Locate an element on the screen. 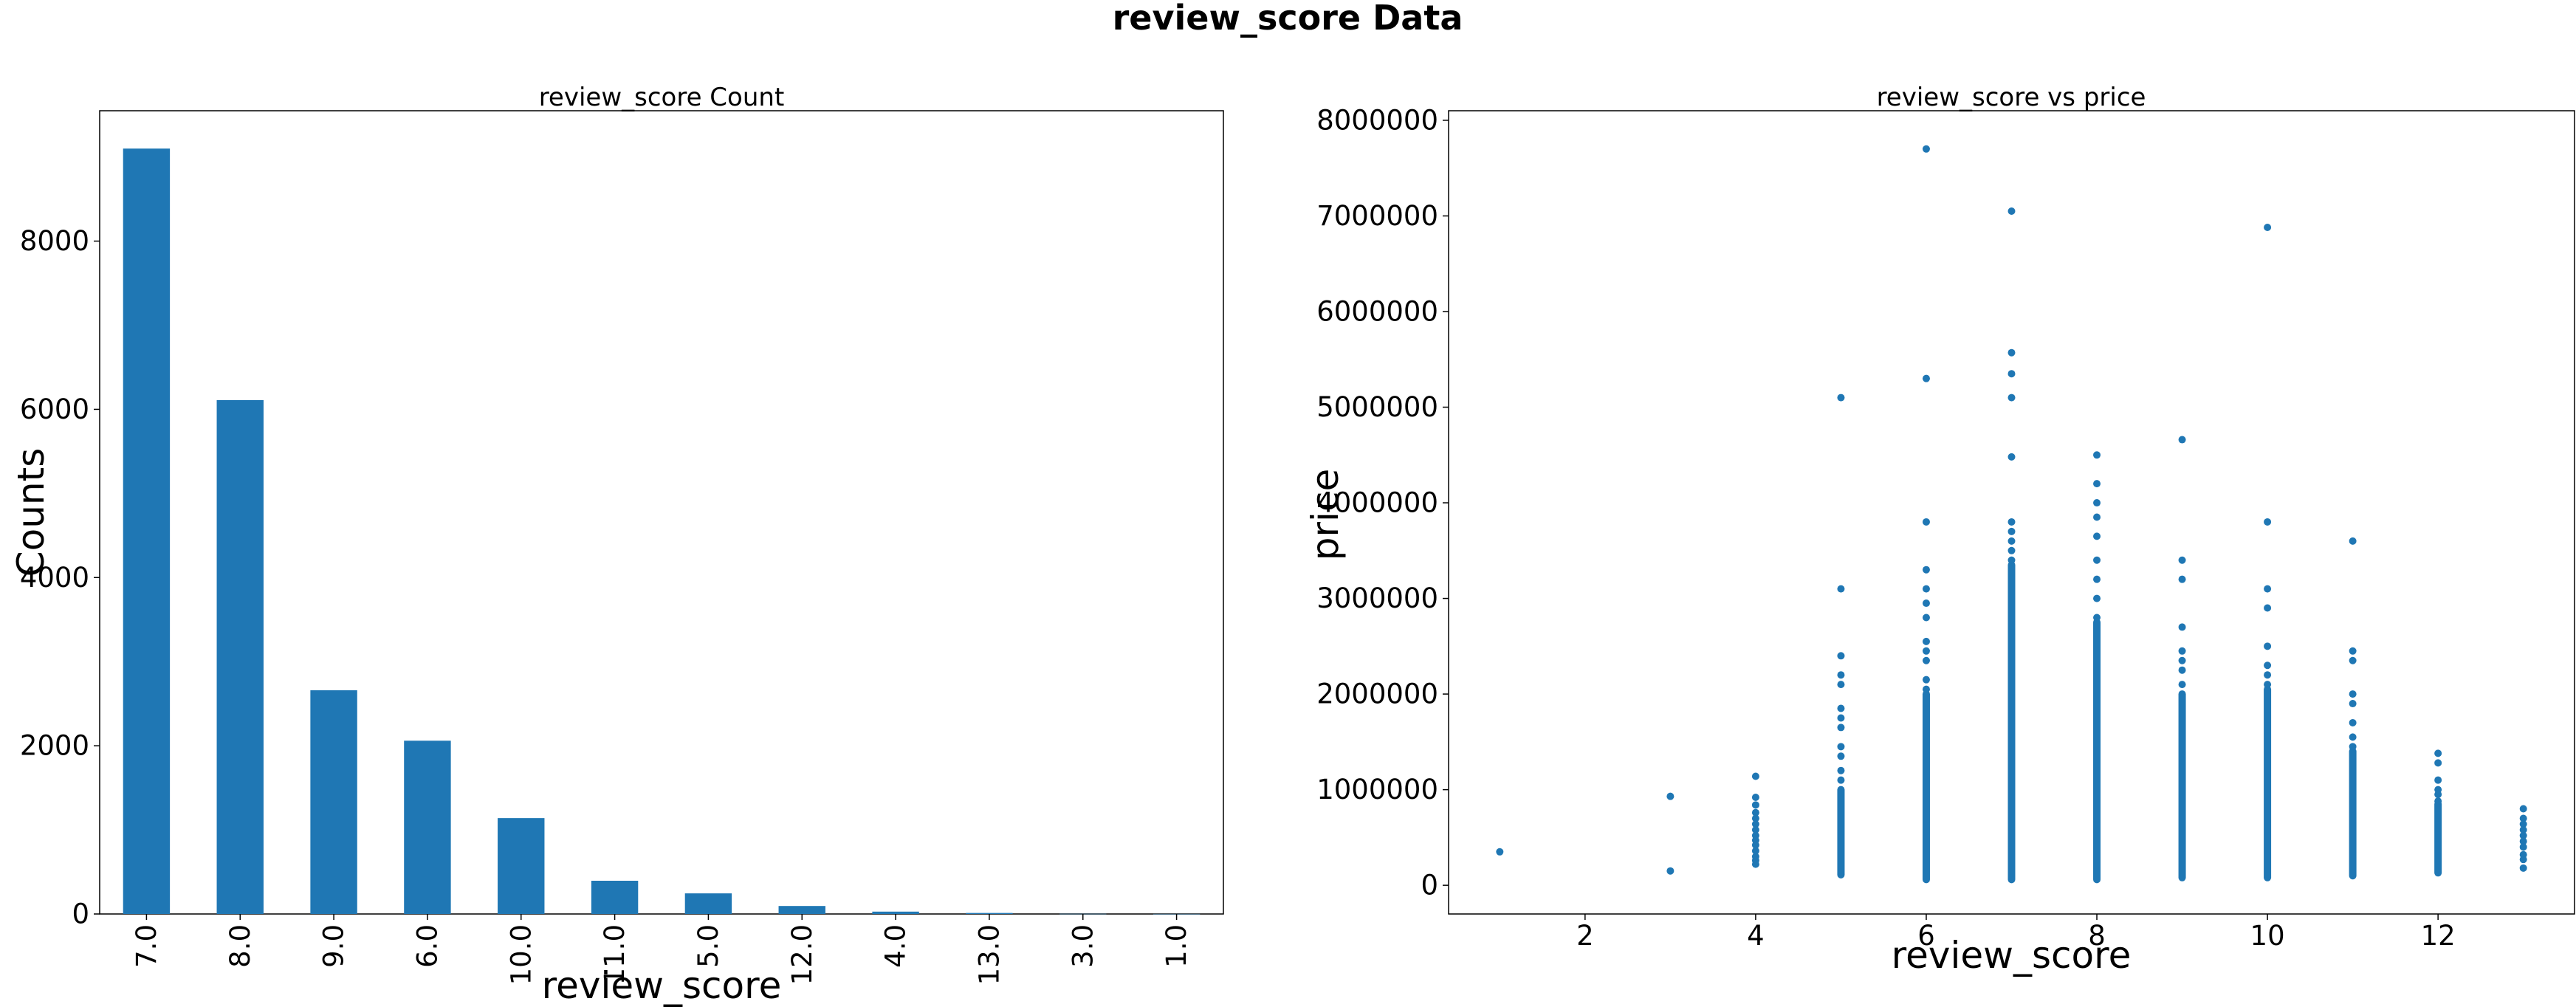 This screenshot has width=2576, height=1007. scatter-x-ticks: 2 4 6 8 10 12 is located at coordinates (2016, 933).